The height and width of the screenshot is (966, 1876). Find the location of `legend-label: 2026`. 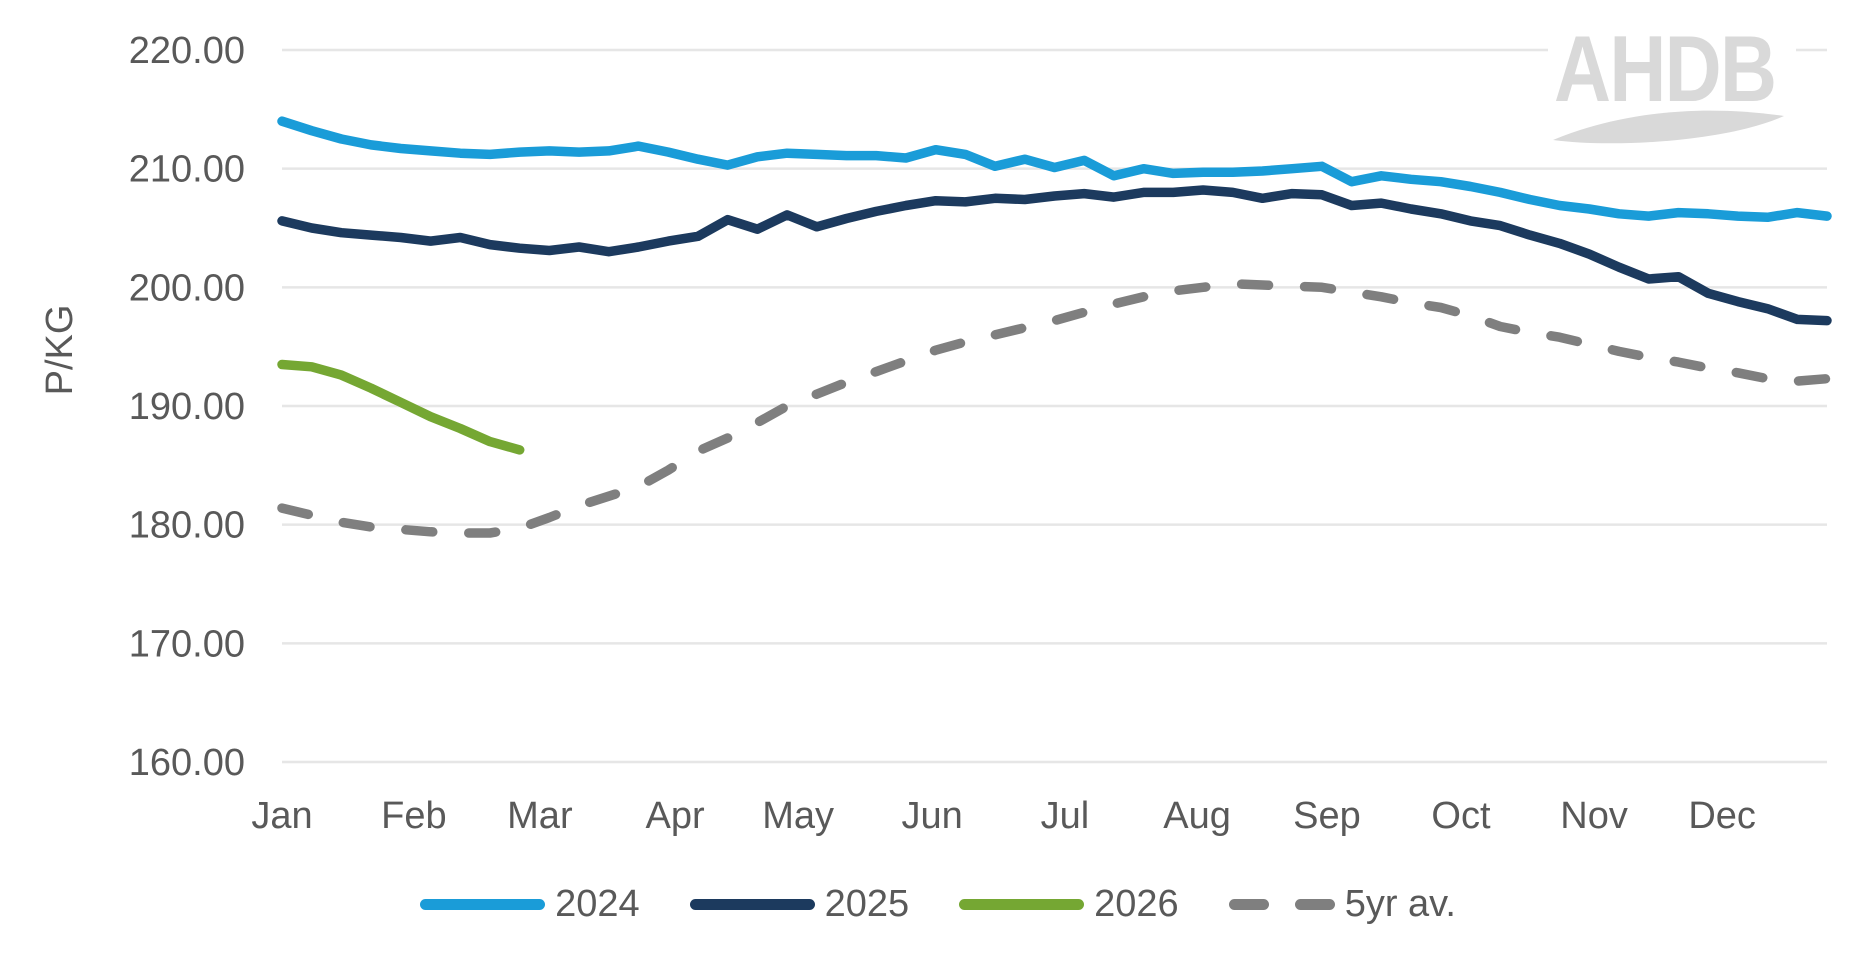

legend-label: 2026 is located at coordinates (1136, 904).